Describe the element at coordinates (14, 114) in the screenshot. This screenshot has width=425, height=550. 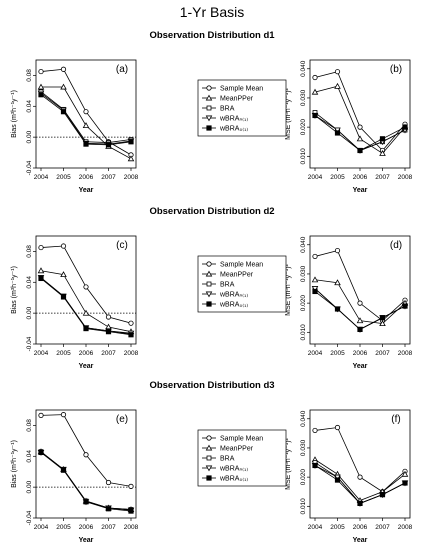
I see `y-axis-label: Bias (m³h⁻¹y⁻¹)` at that location.